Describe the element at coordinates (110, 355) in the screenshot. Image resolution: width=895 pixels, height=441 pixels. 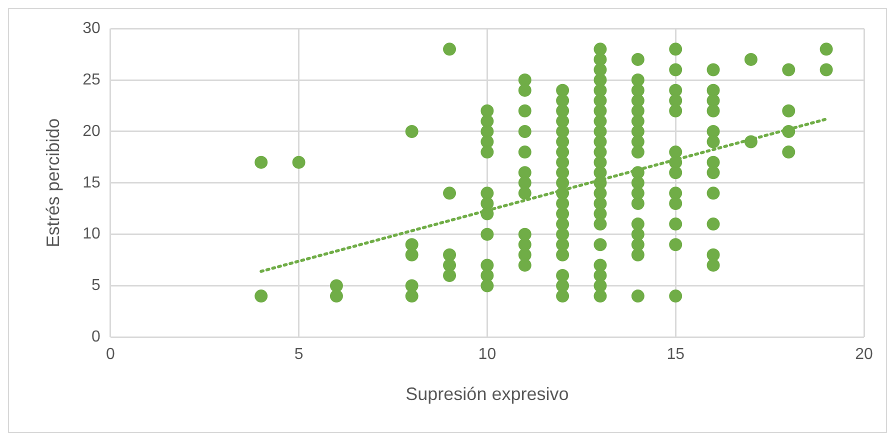
I see `x-tick-label: 0` at that location.